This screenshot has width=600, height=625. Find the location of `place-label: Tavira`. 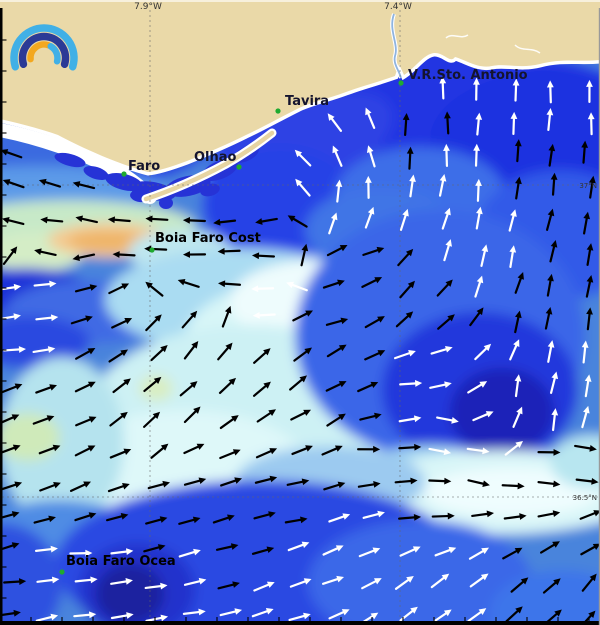

place-label: Tavira is located at coordinates (307, 101).